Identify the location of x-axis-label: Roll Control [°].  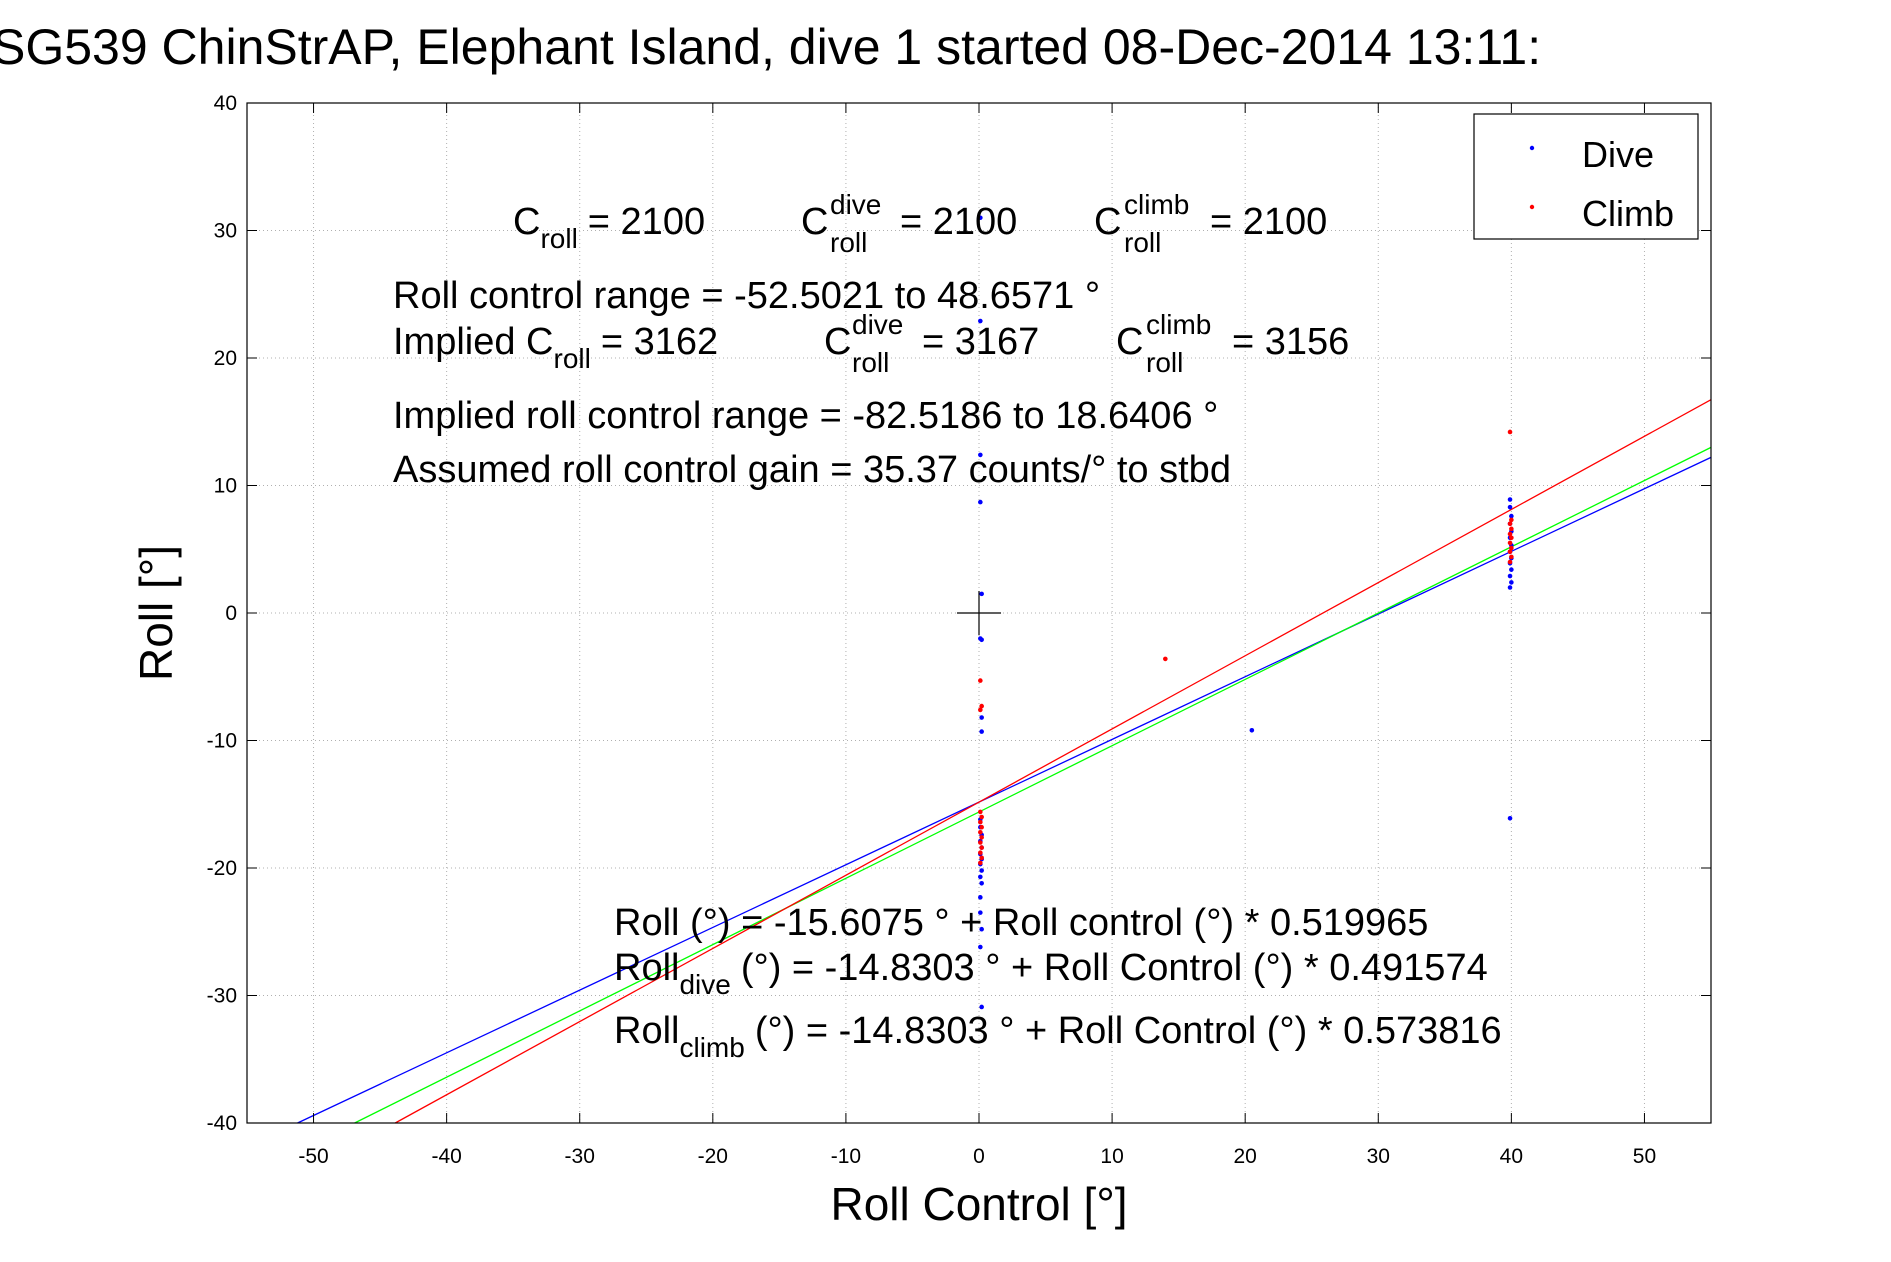
(978, 1204).